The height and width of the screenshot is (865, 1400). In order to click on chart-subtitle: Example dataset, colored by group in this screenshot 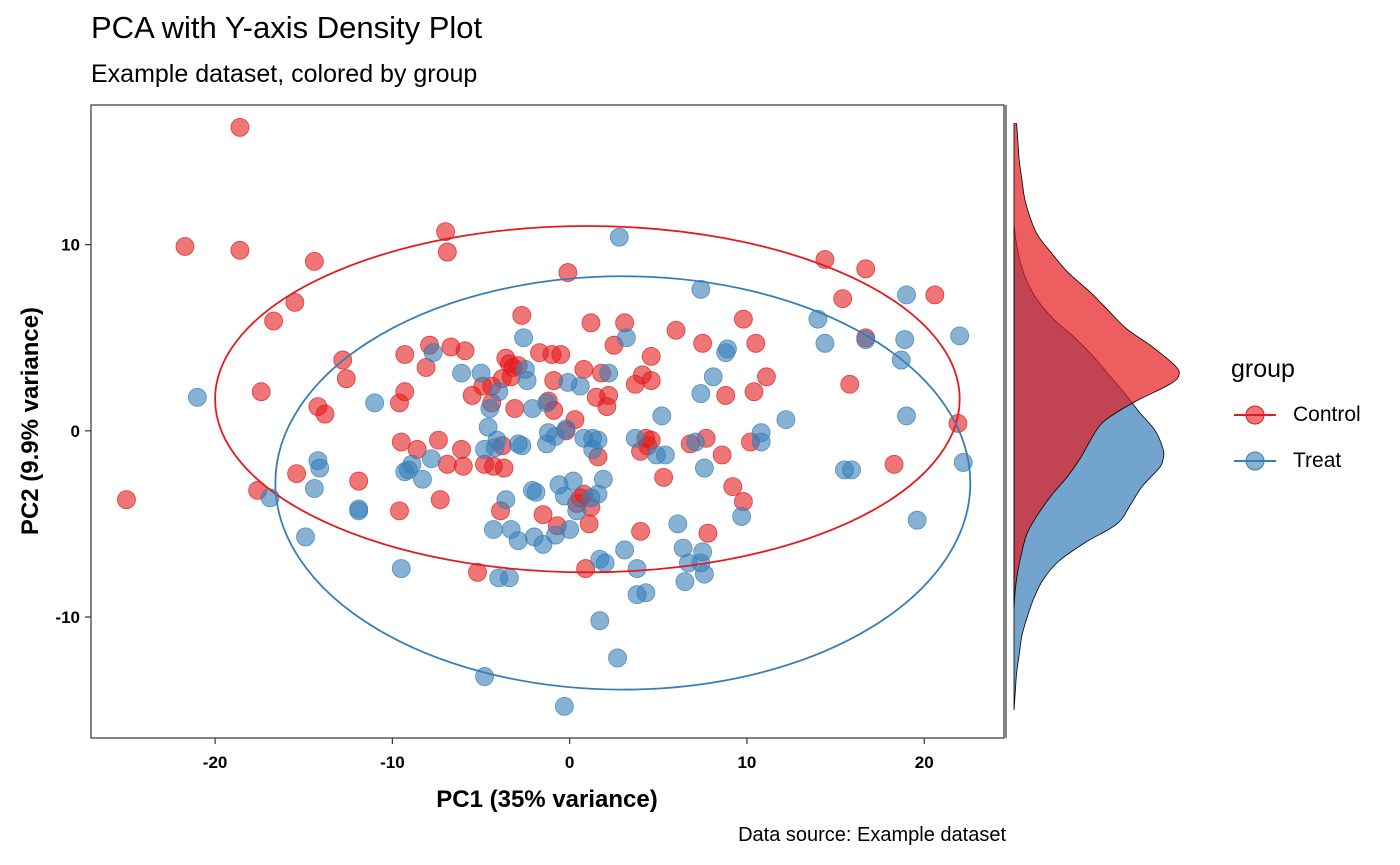, I will do `click(284, 74)`.